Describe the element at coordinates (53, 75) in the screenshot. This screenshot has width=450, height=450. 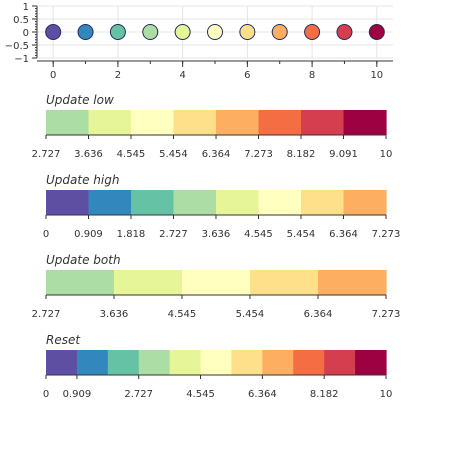
I see `x-tick-label: 0` at that location.